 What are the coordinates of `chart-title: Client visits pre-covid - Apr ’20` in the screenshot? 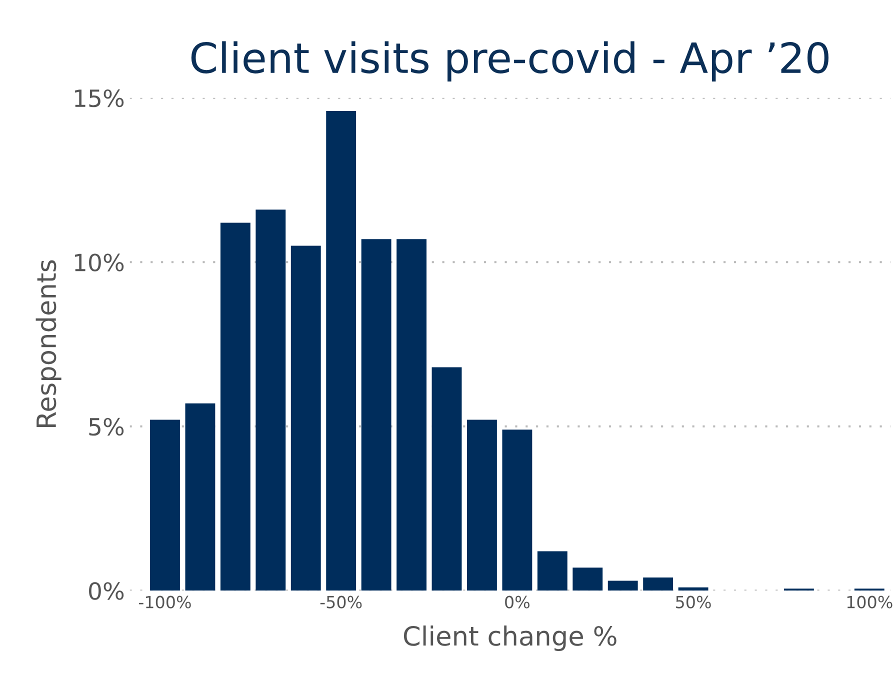 It's located at (509, 61).